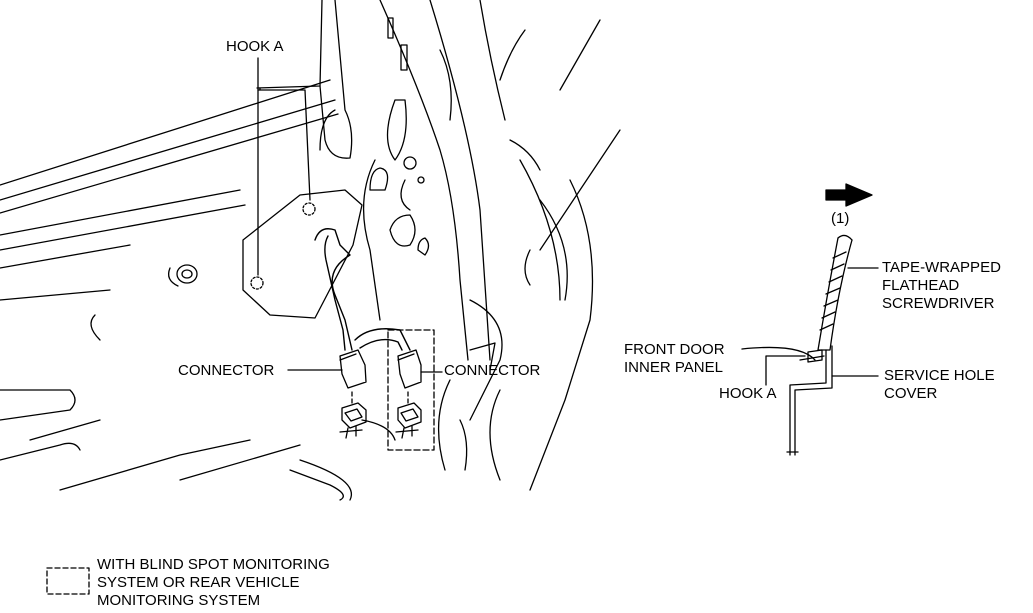 This screenshot has width=1033, height=613. What do you see at coordinates (213, 564) in the screenshot?
I see `legend-text-line: WITH BLIND SPOT MONITORING` at bounding box center [213, 564].